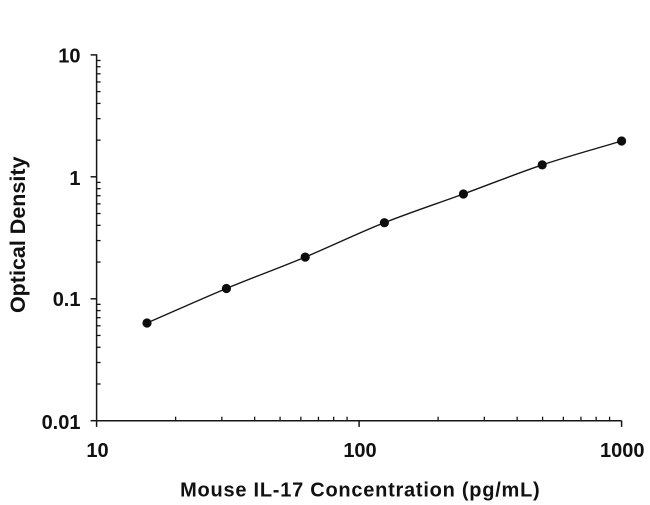 This screenshot has height=505, width=650. I want to click on svg-text: Optical Density, so click(18, 234).